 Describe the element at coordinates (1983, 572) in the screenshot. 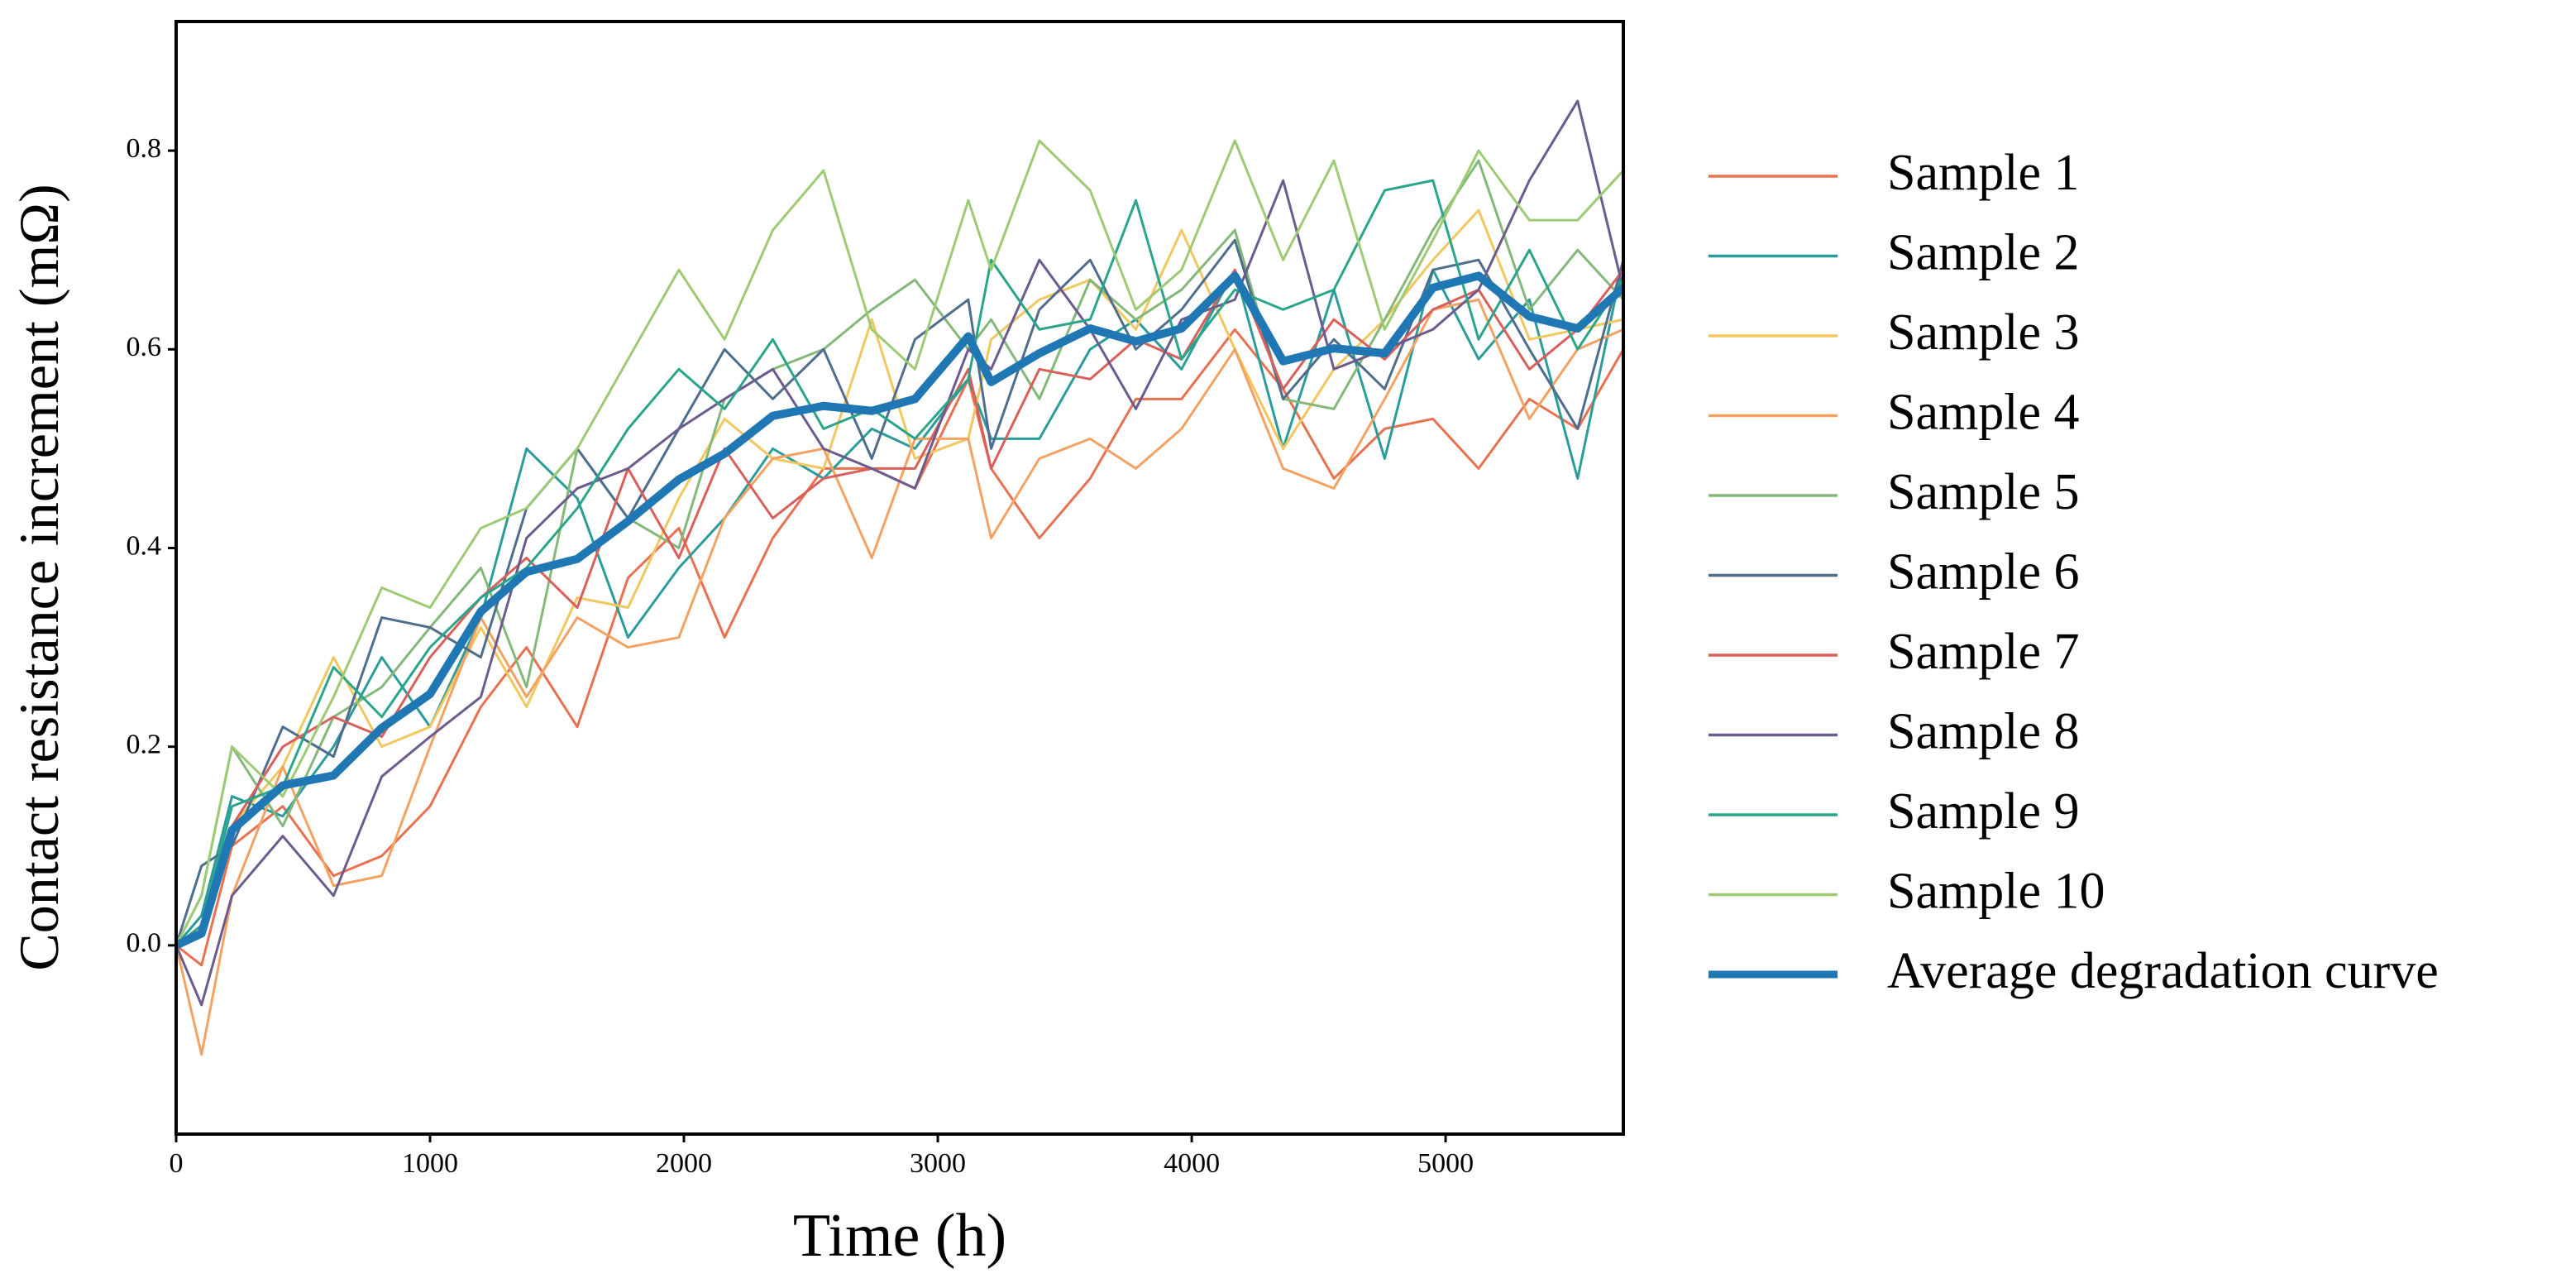

I see `legend-label: Sample 6` at that location.